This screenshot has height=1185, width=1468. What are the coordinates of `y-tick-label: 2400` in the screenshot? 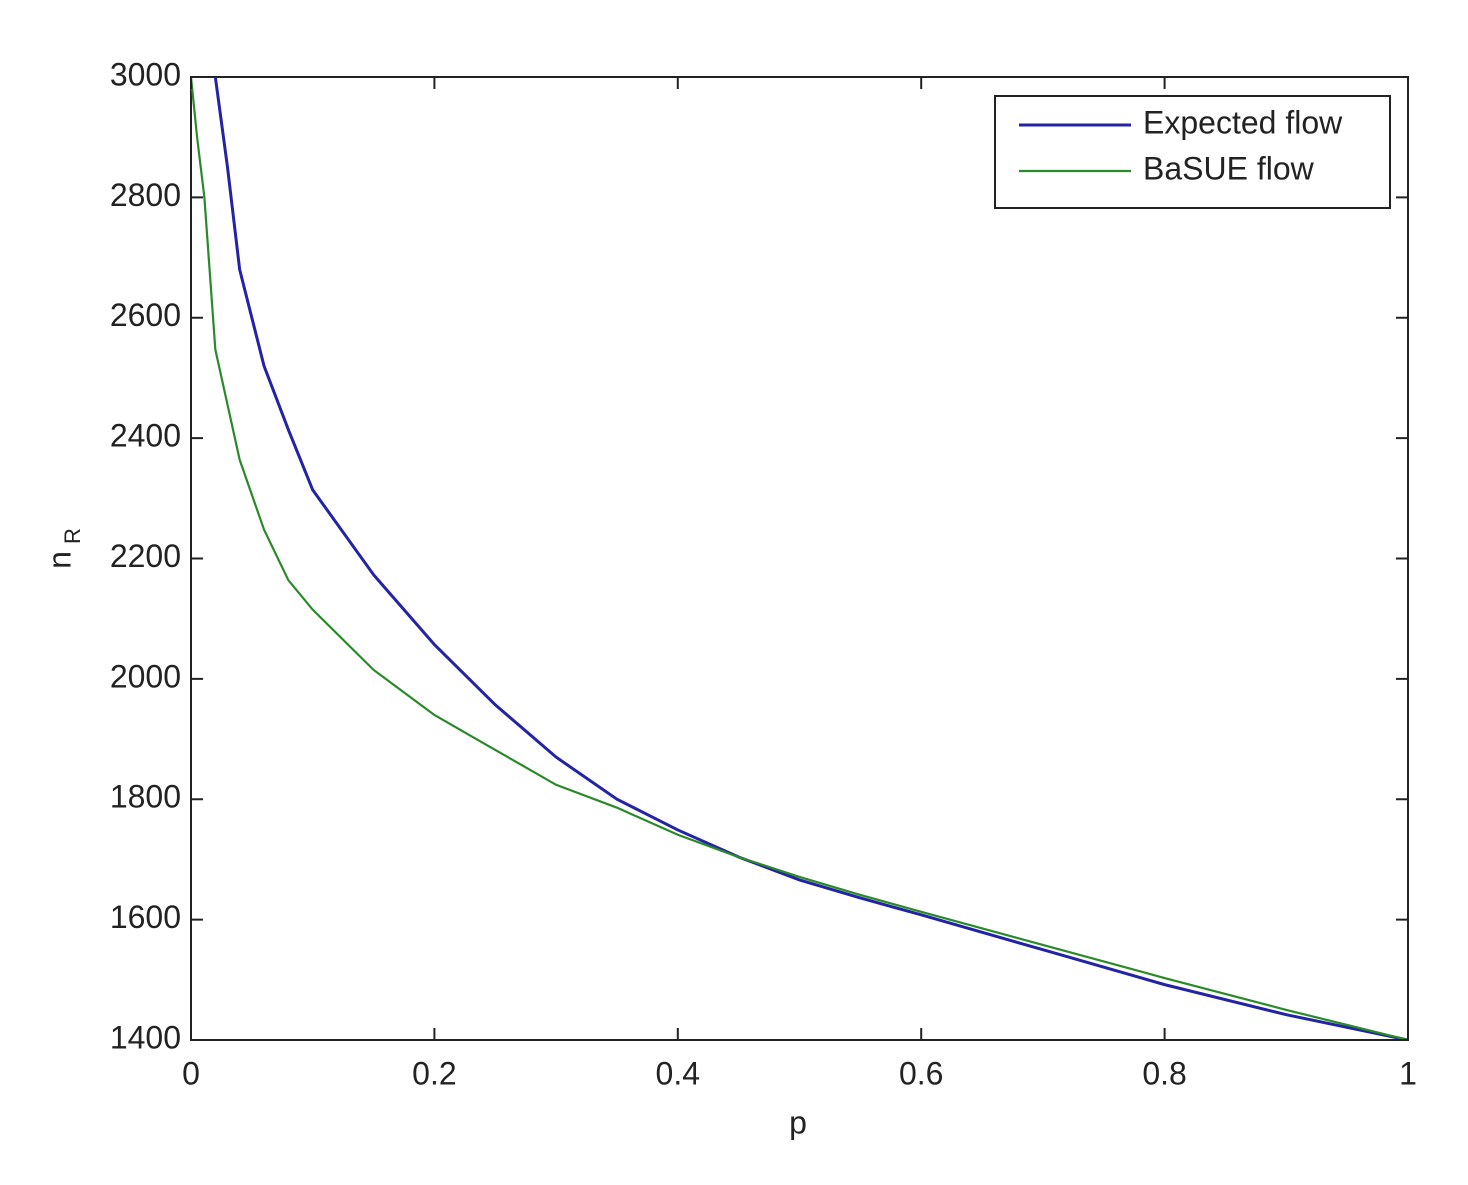 It's located at (145, 436).